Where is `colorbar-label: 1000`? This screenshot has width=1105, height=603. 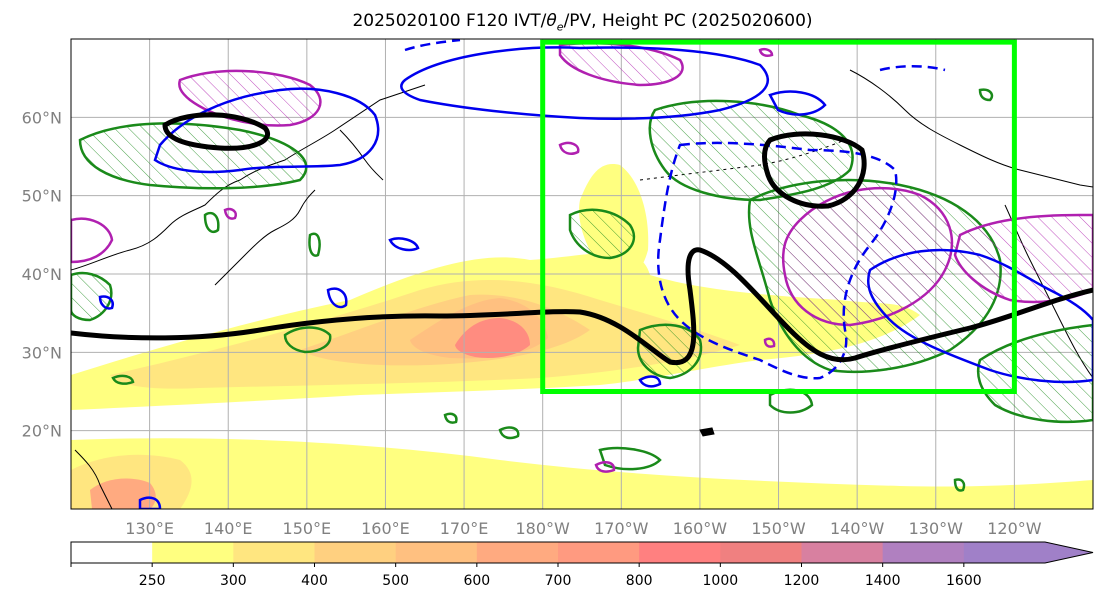
colorbar-label: 1000 is located at coordinates (721, 581).